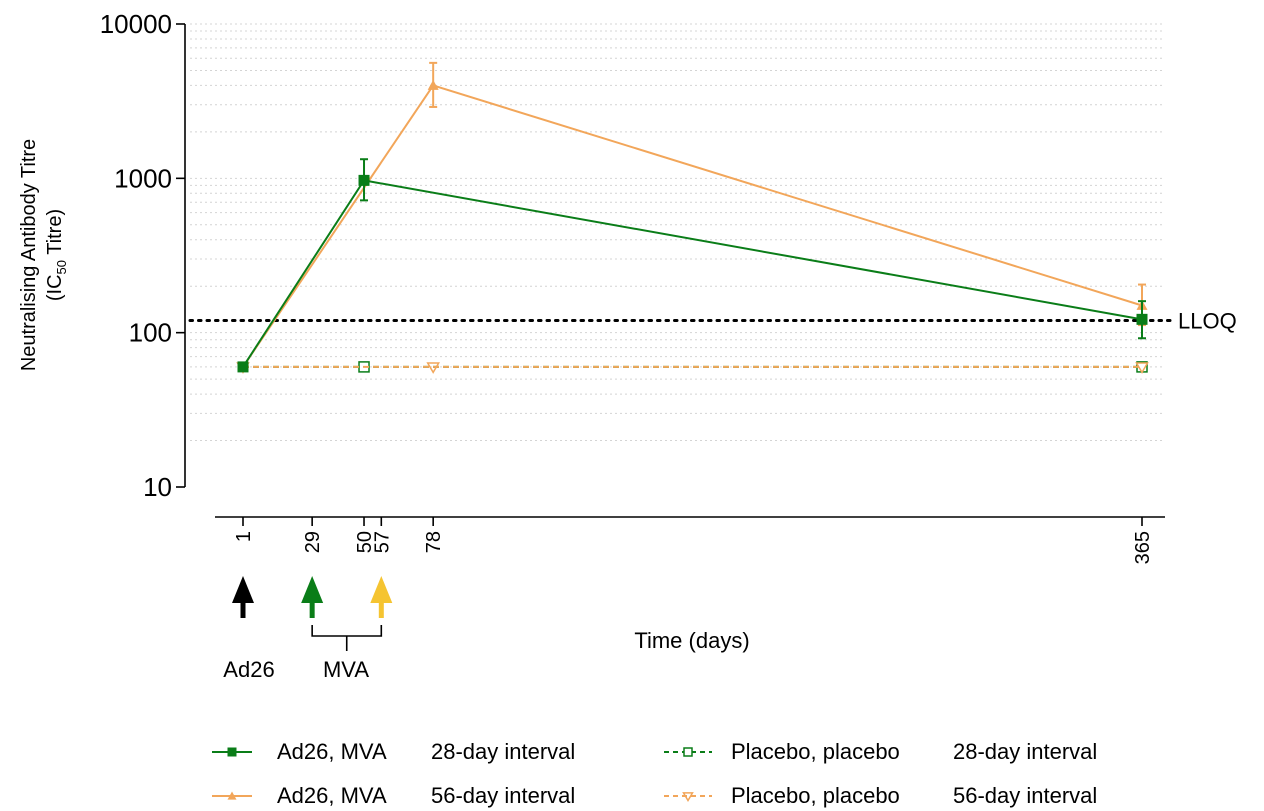  I want to click on y-tick-label: 10, so click(157, 487).